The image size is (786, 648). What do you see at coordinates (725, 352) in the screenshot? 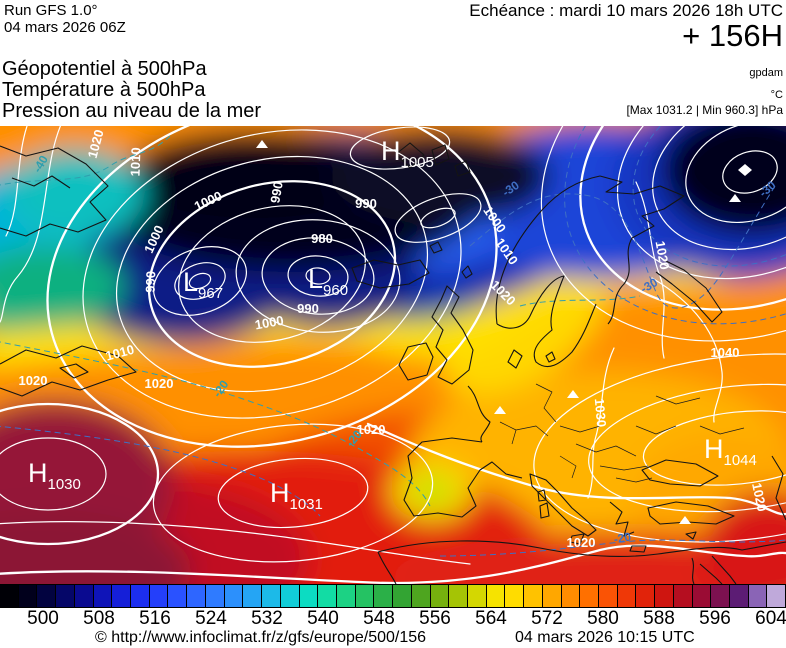
I see `svg-text: 1040` at bounding box center [725, 352].